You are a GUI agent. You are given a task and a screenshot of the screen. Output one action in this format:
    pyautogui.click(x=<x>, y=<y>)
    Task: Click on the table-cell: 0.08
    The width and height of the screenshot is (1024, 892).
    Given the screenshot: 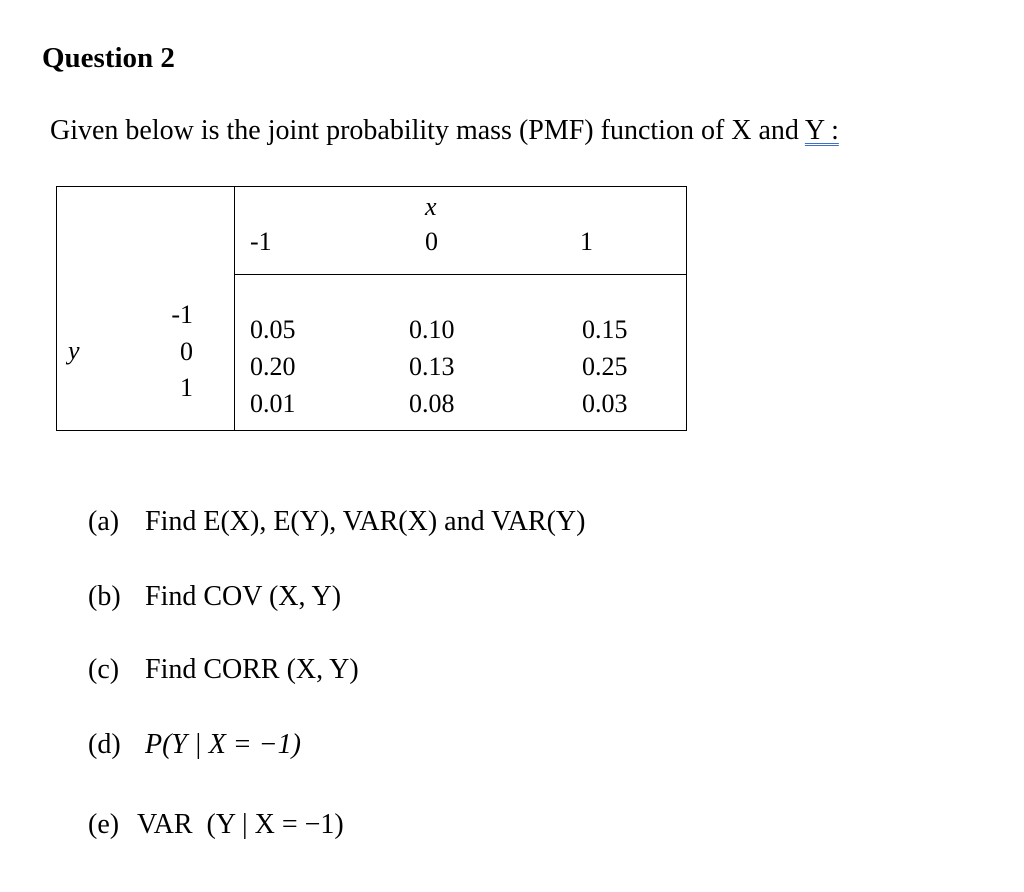 What is the action you would take?
    pyautogui.click(x=432, y=403)
    